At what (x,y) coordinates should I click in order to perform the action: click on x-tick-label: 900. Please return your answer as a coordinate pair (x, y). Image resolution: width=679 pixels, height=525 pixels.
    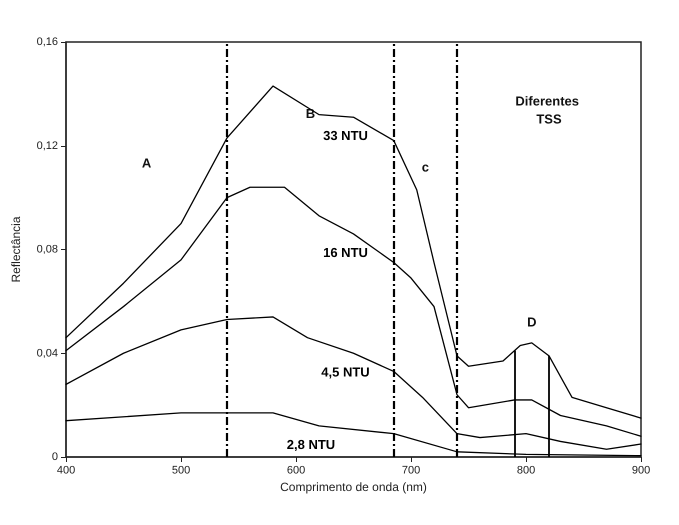
    Looking at the image, I should click on (641, 470).